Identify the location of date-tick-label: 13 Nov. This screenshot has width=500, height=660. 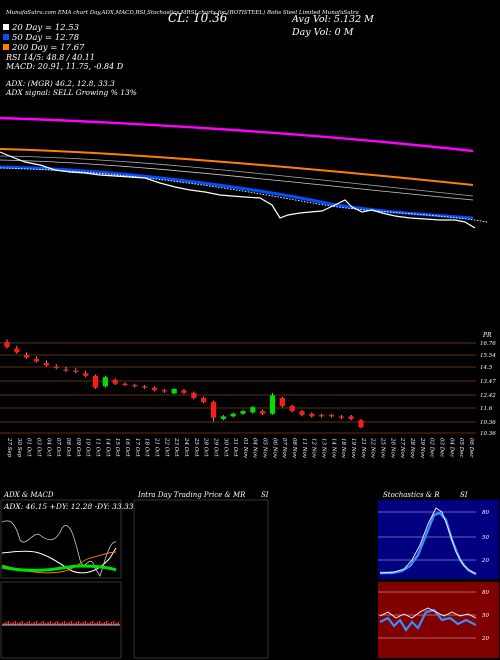
(324, 448).